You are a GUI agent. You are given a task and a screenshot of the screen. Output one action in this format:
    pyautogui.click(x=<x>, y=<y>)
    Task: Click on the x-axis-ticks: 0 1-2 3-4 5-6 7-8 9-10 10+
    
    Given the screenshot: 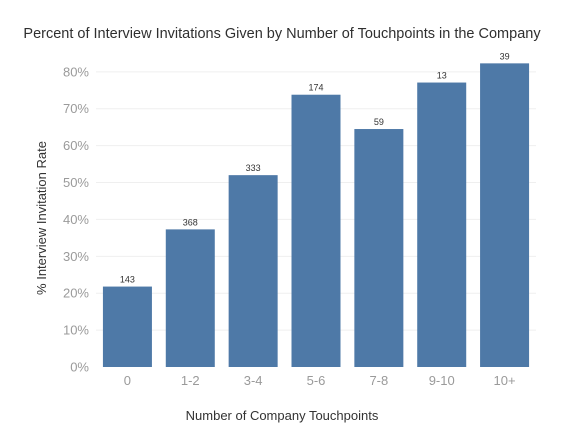 What is the action you would take?
    pyautogui.click(x=320, y=380)
    